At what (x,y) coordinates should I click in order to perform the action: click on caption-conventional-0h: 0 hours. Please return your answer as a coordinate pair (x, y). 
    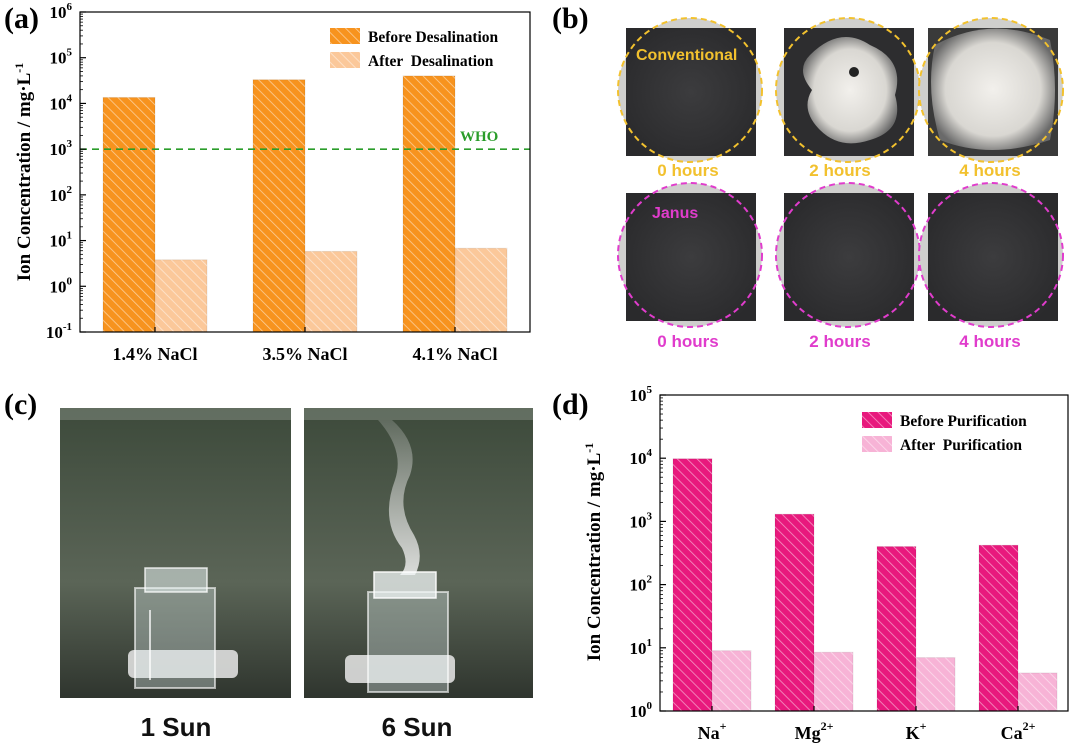
    Looking at the image, I should click on (687, 170).